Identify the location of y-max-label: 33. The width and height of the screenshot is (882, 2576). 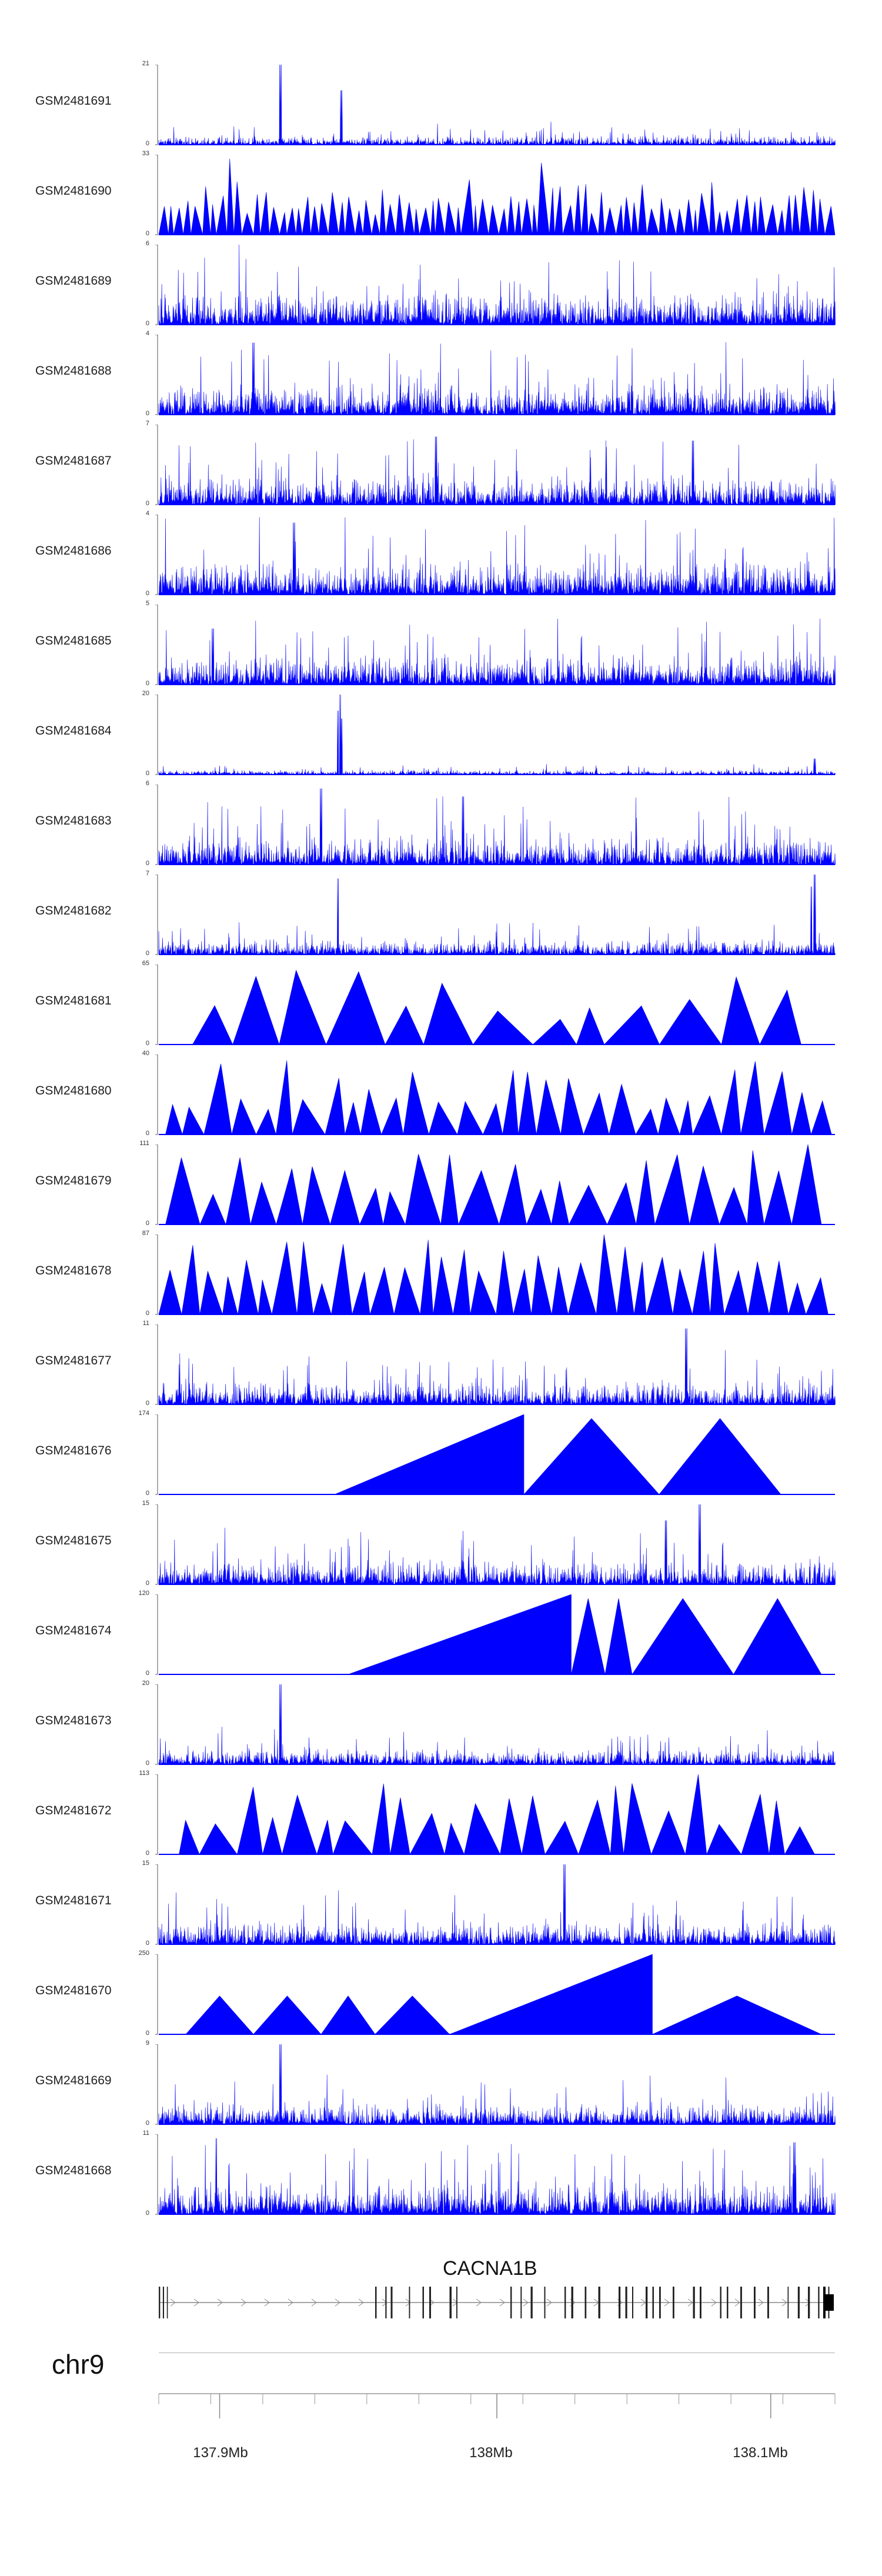
(145, 153).